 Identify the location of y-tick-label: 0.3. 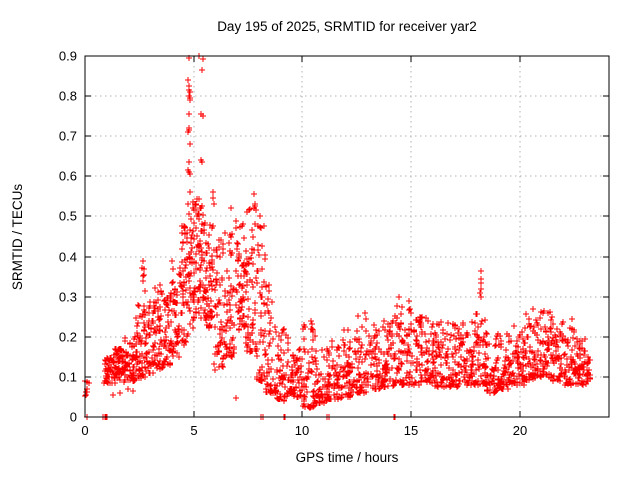
(68, 297).